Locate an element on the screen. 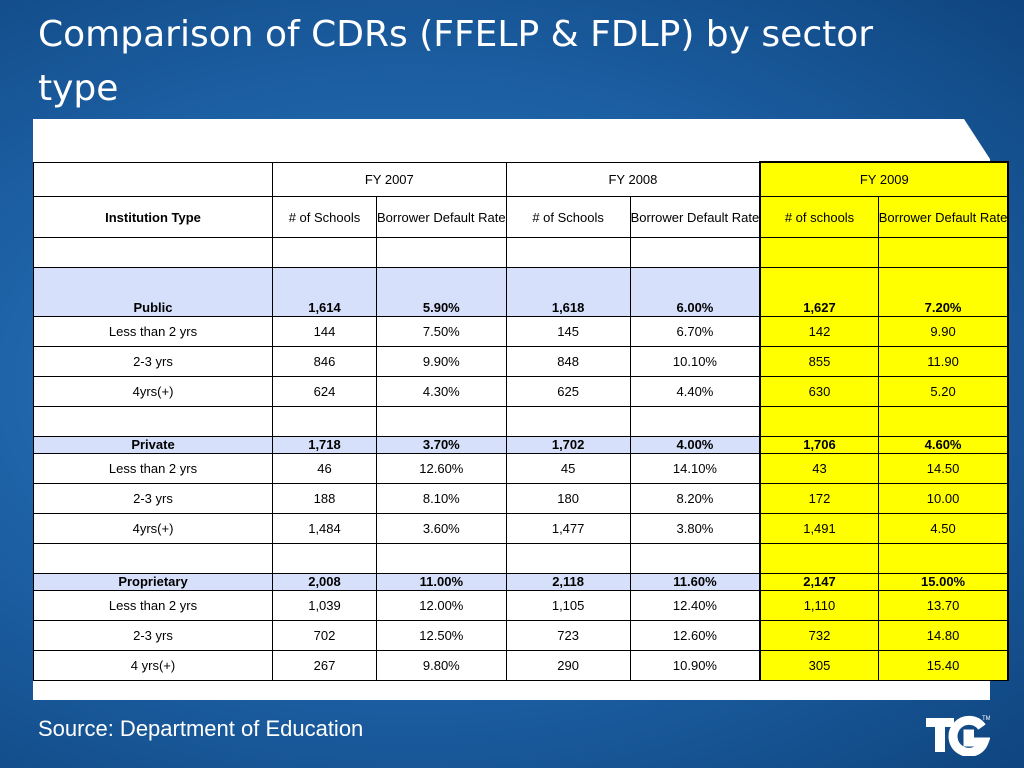 This screenshot has width=1024, height=768. cell-schools-2007: 267 is located at coordinates (324, 665).